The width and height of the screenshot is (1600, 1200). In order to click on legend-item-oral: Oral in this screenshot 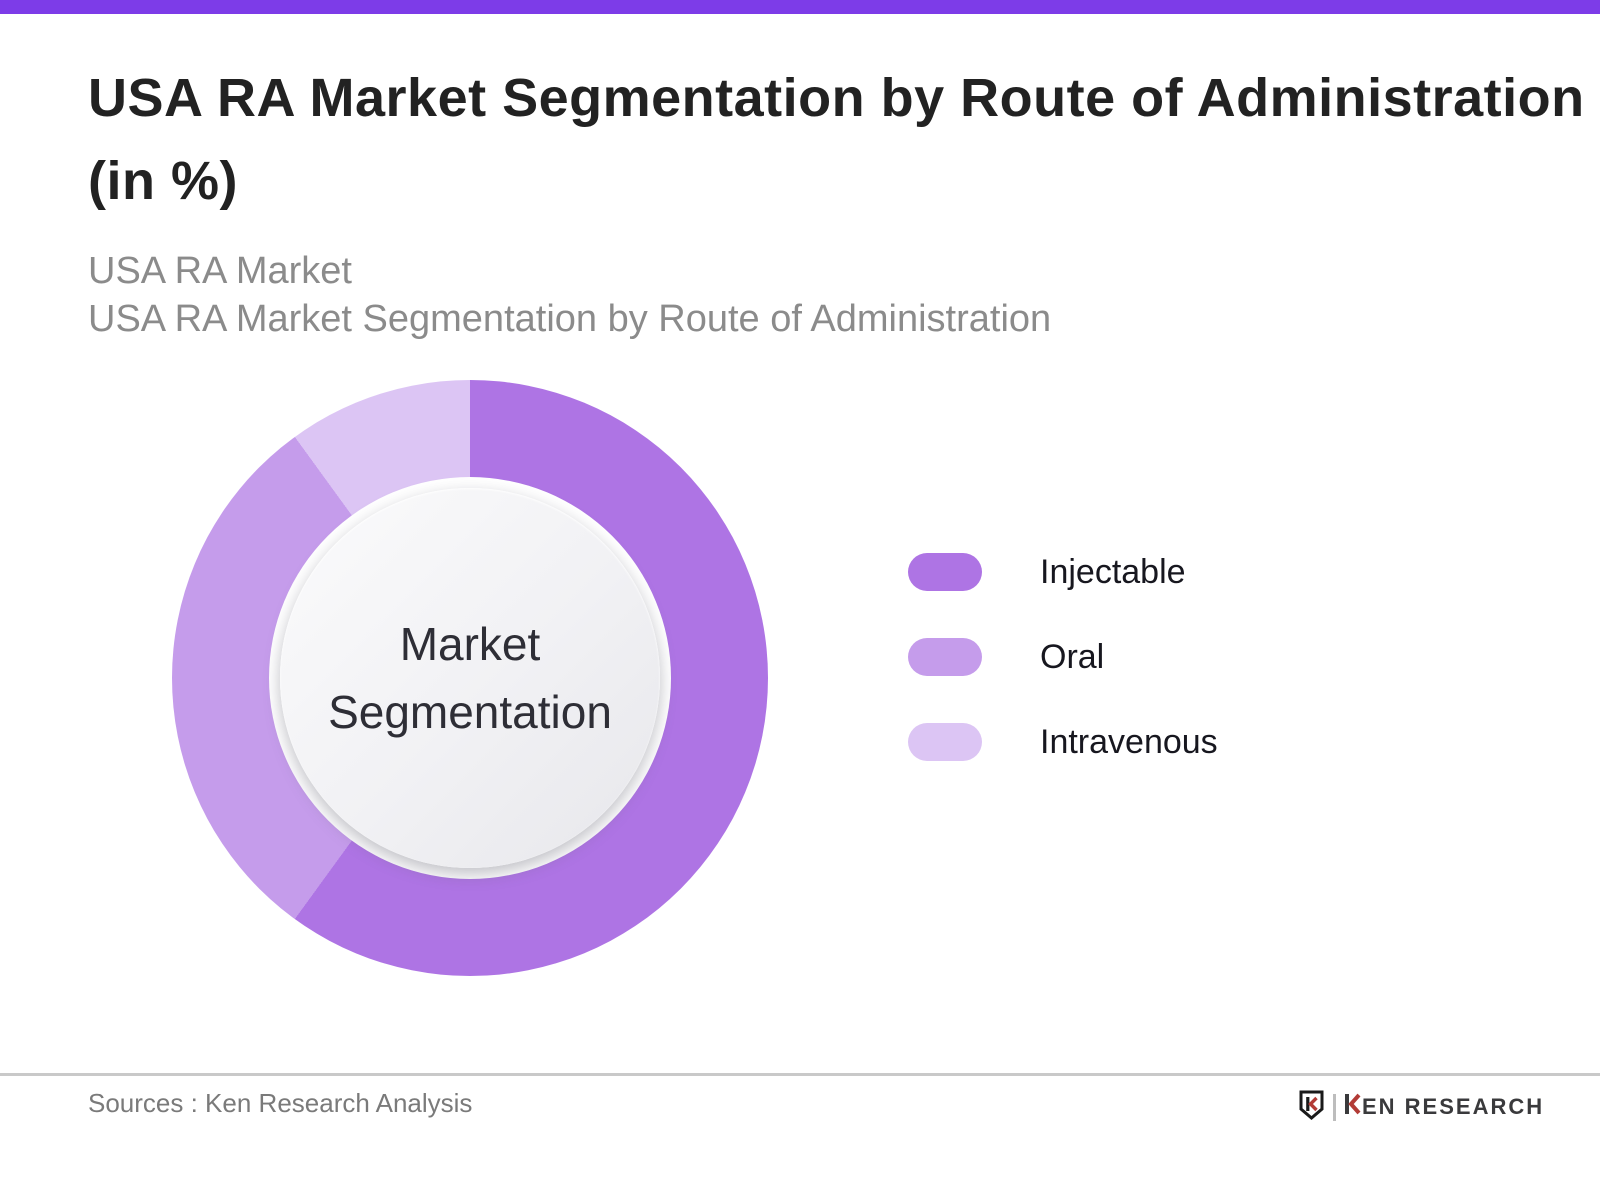, I will do `click(1063, 657)`.